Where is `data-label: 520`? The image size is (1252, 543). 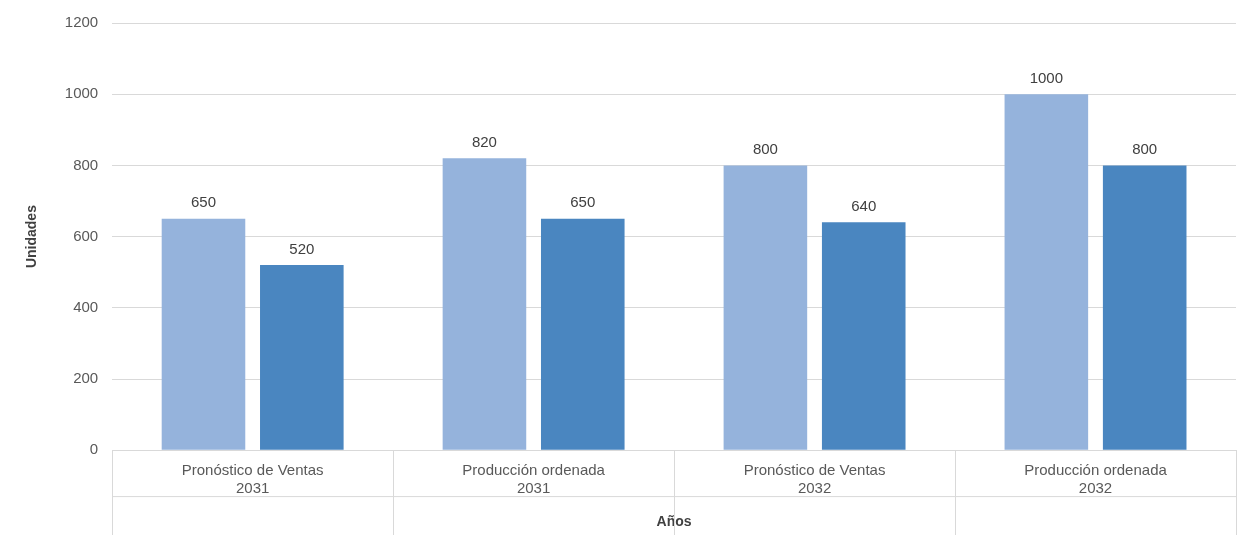 data-label: 520 is located at coordinates (302, 248).